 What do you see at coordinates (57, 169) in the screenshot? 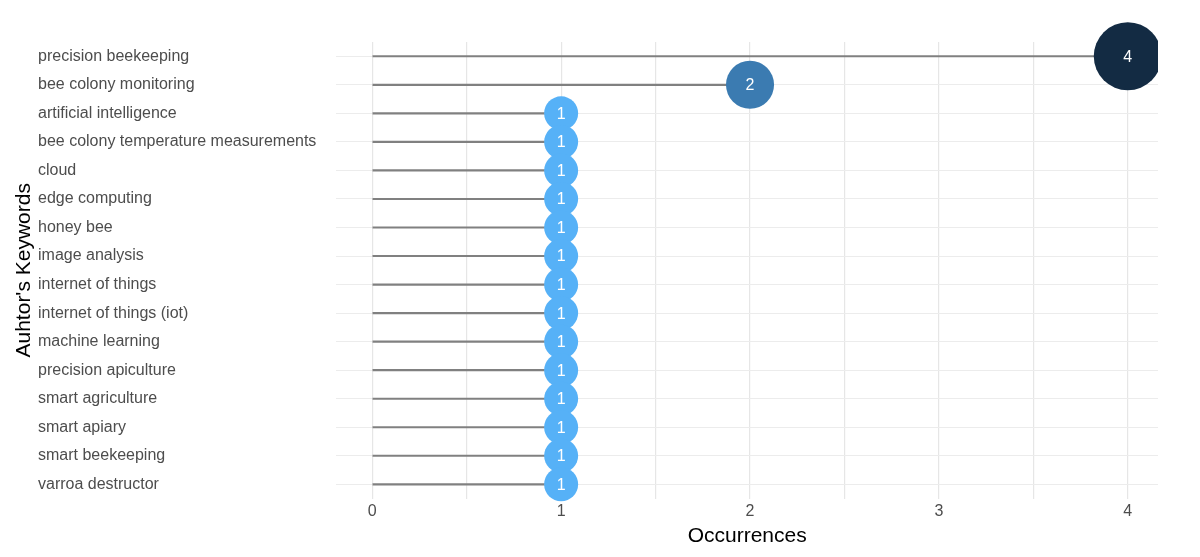
I see `y-tick-label: cloud` at bounding box center [57, 169].